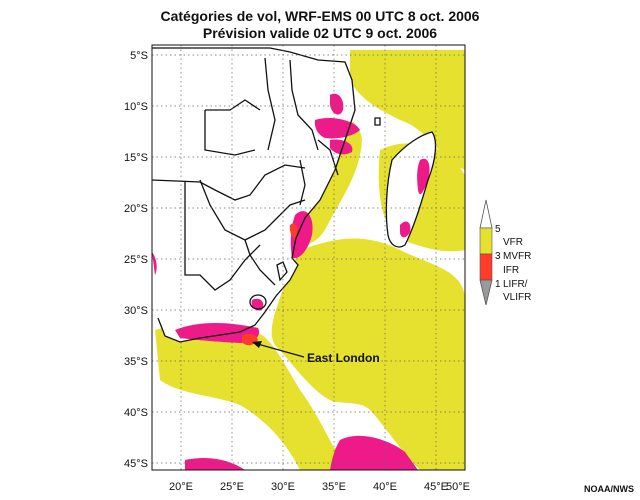 The height and width of the screenshot is (500, 640). What do you see at coordinates (136, 107) in the screenshot?
I see `lat-label: 10°S` at bounding box center [136, 107].